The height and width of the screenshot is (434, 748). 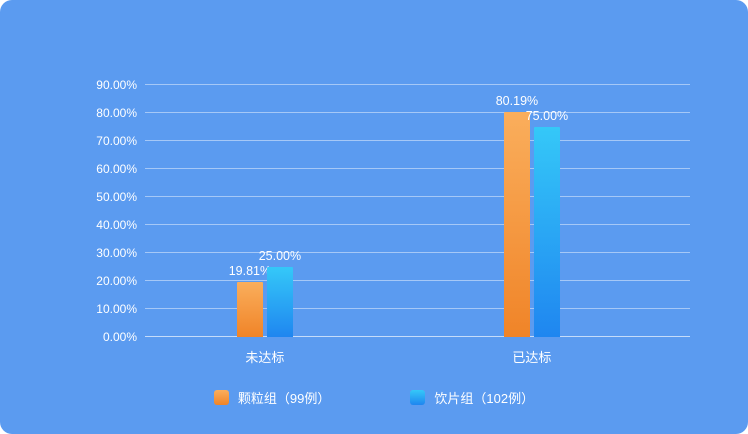 I want to click on category-label: 已达标, so click(x=532, y=357).